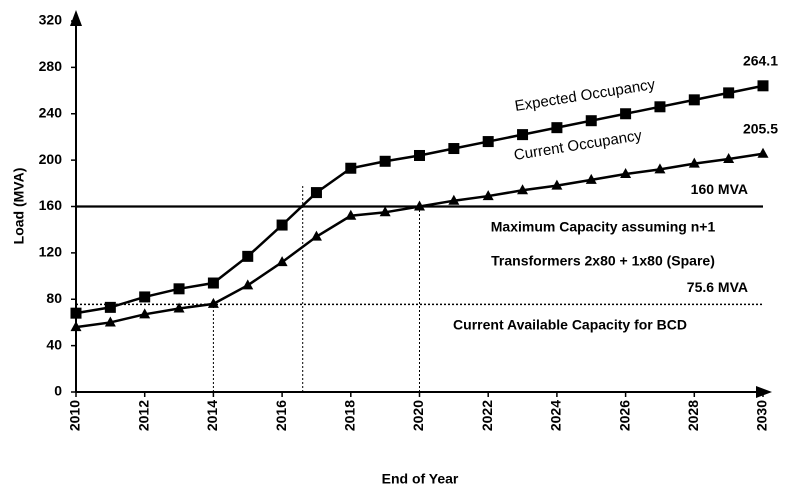  Describe the element at coordinates (719, 189) in the screenshot. I see `reference-label: 160 MVA` at that location.